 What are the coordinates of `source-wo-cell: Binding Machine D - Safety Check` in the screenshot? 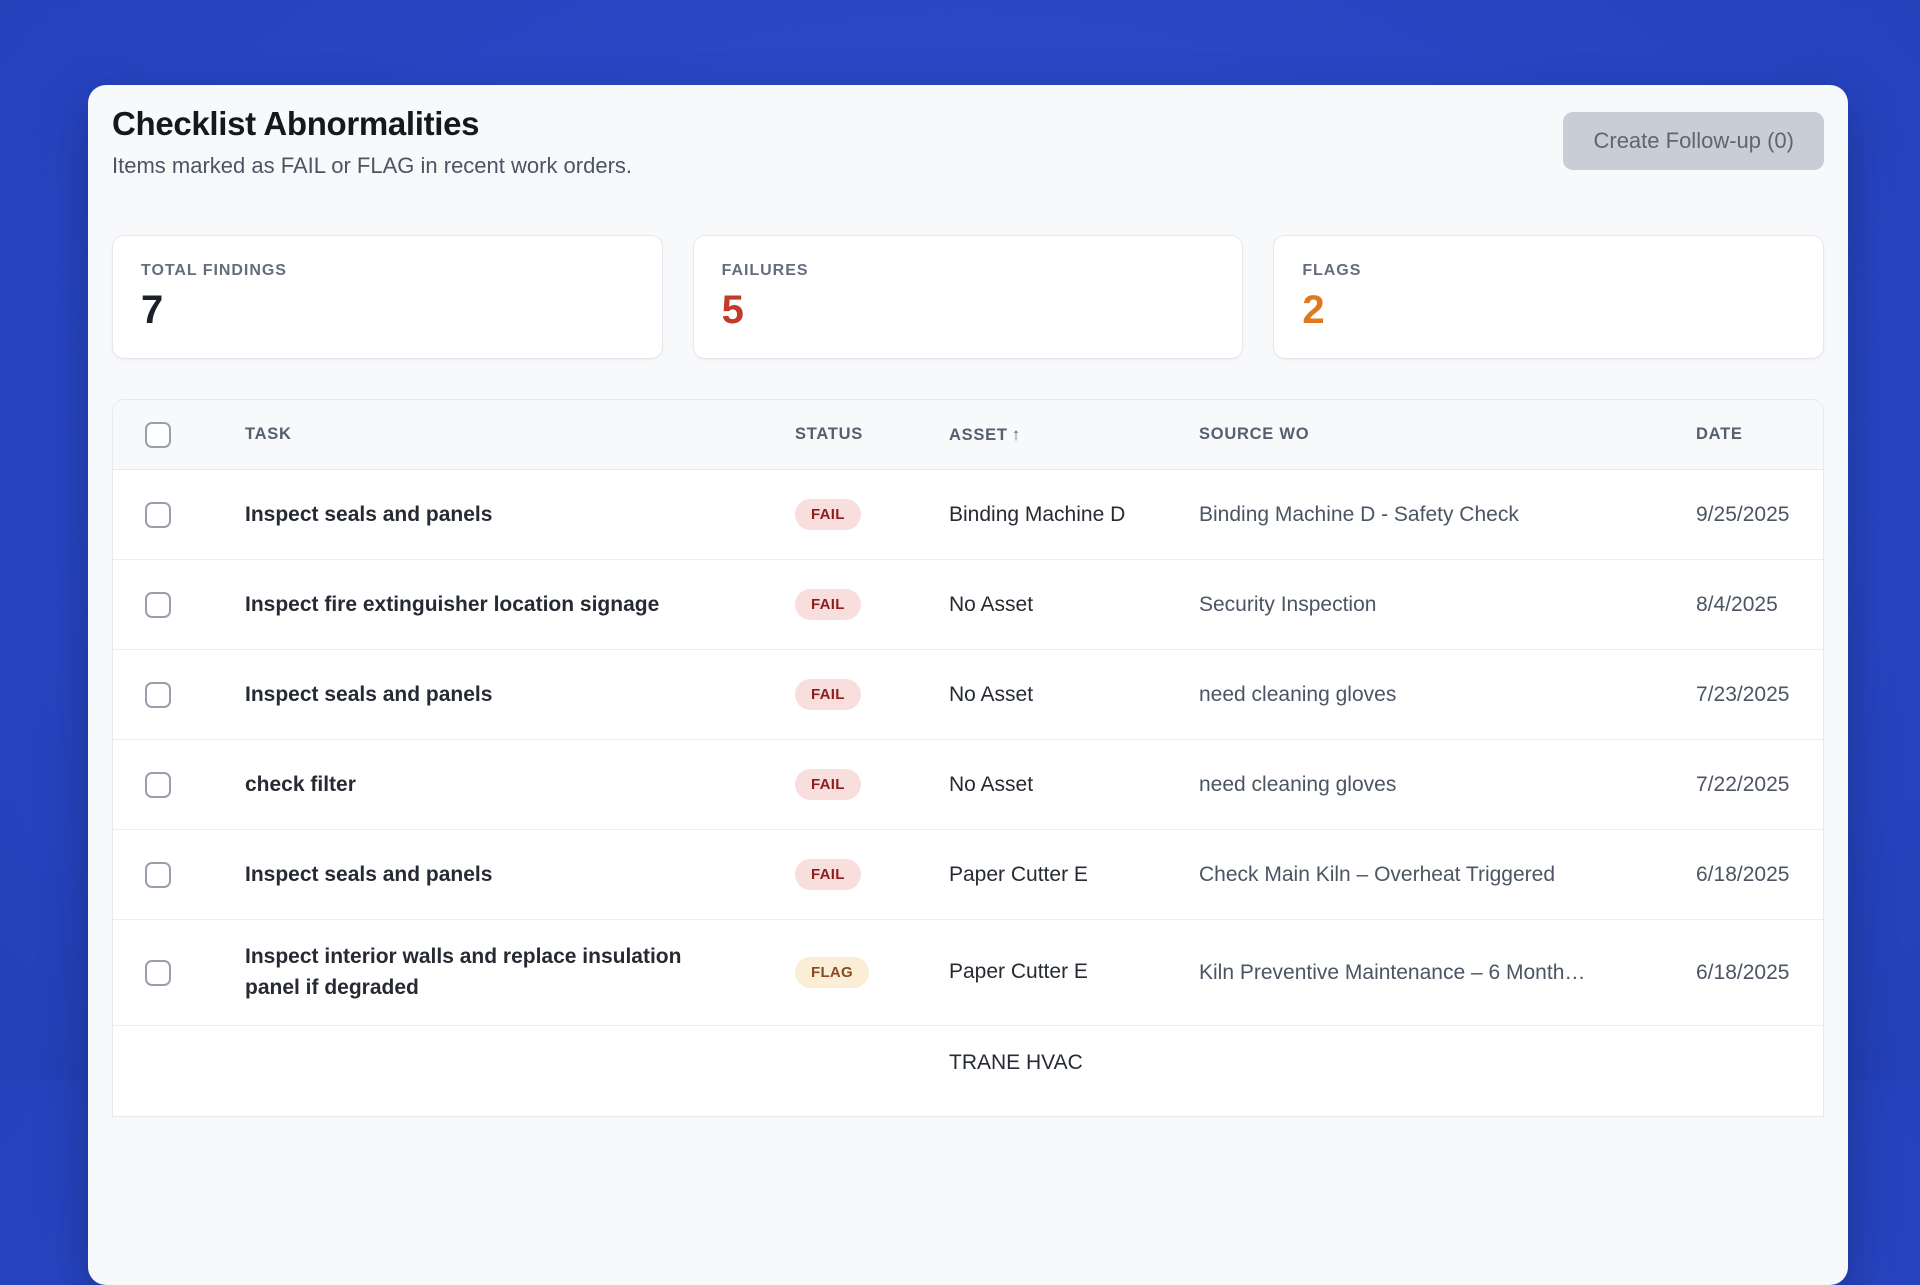 It's located at (1359, 514).